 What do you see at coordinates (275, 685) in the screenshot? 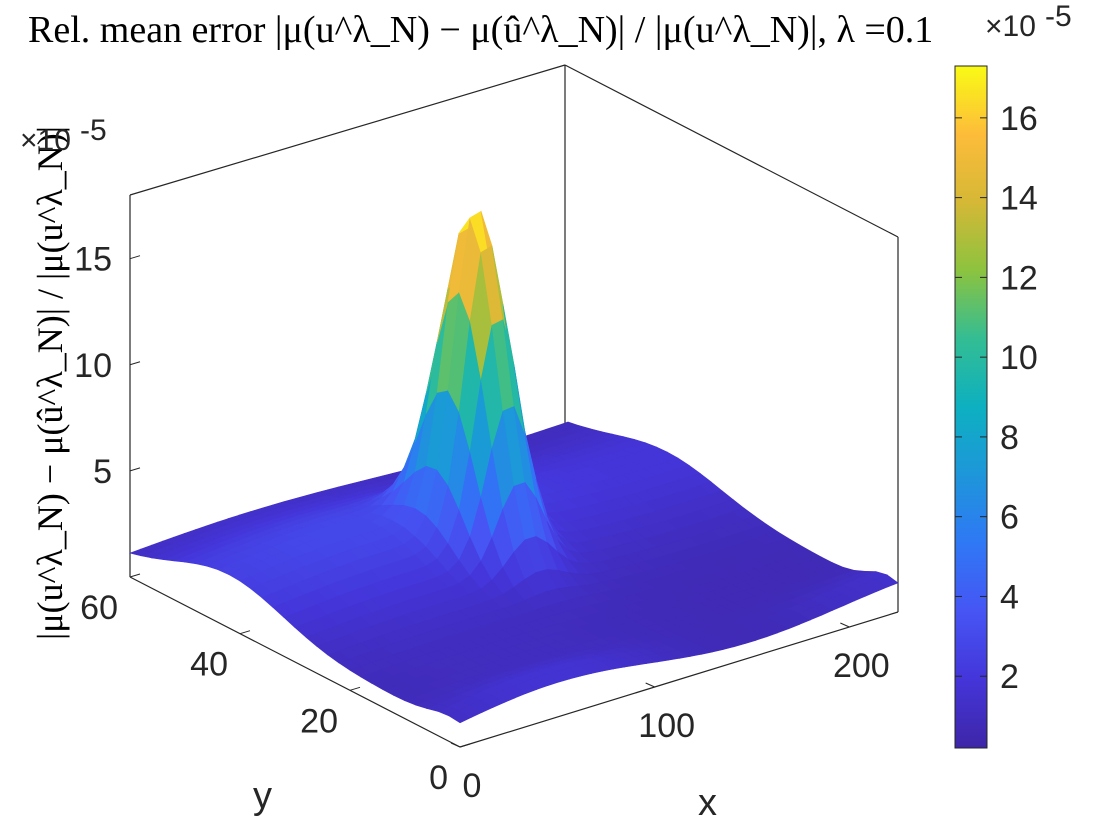
I see `y-axis-ticks: 0 20 40 60` at bounding box center [275, 685].